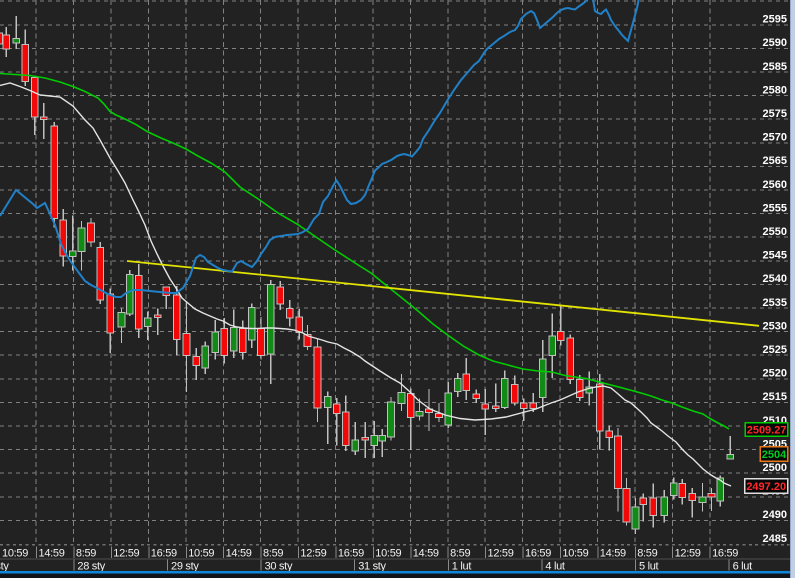 The height and width of the screenshot is (578, 795). What do you see at coordinates (4, 566) in the screenshot?
I see `svg-text: 27 sty` at bounding box center [4, 566].